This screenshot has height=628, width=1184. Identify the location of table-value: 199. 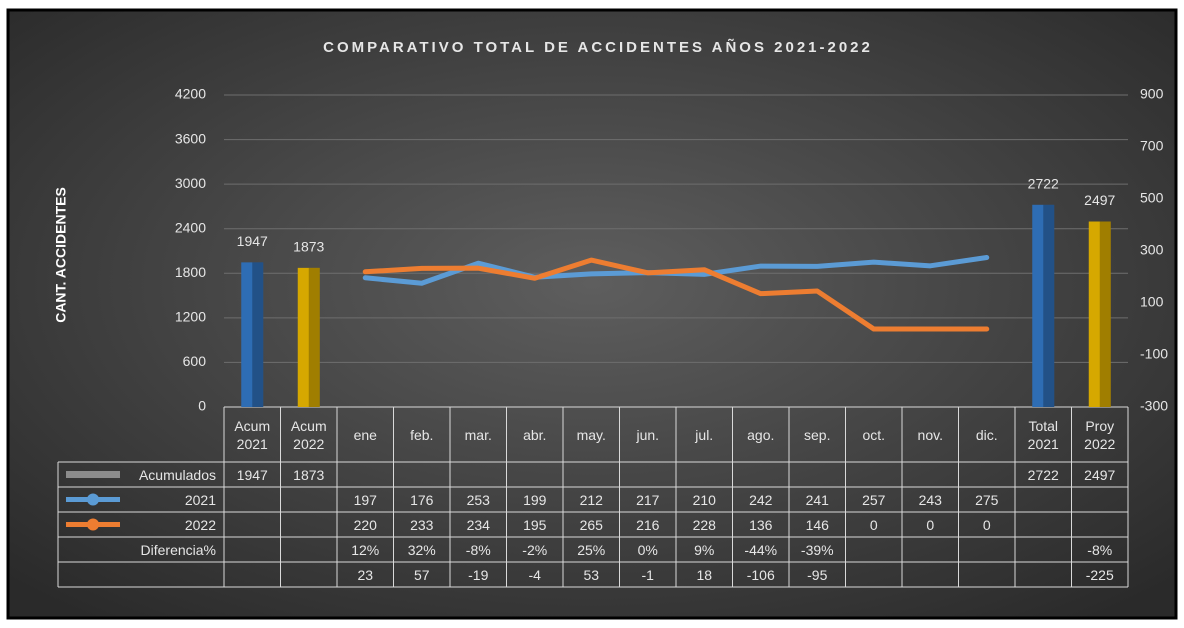
(535, 499).